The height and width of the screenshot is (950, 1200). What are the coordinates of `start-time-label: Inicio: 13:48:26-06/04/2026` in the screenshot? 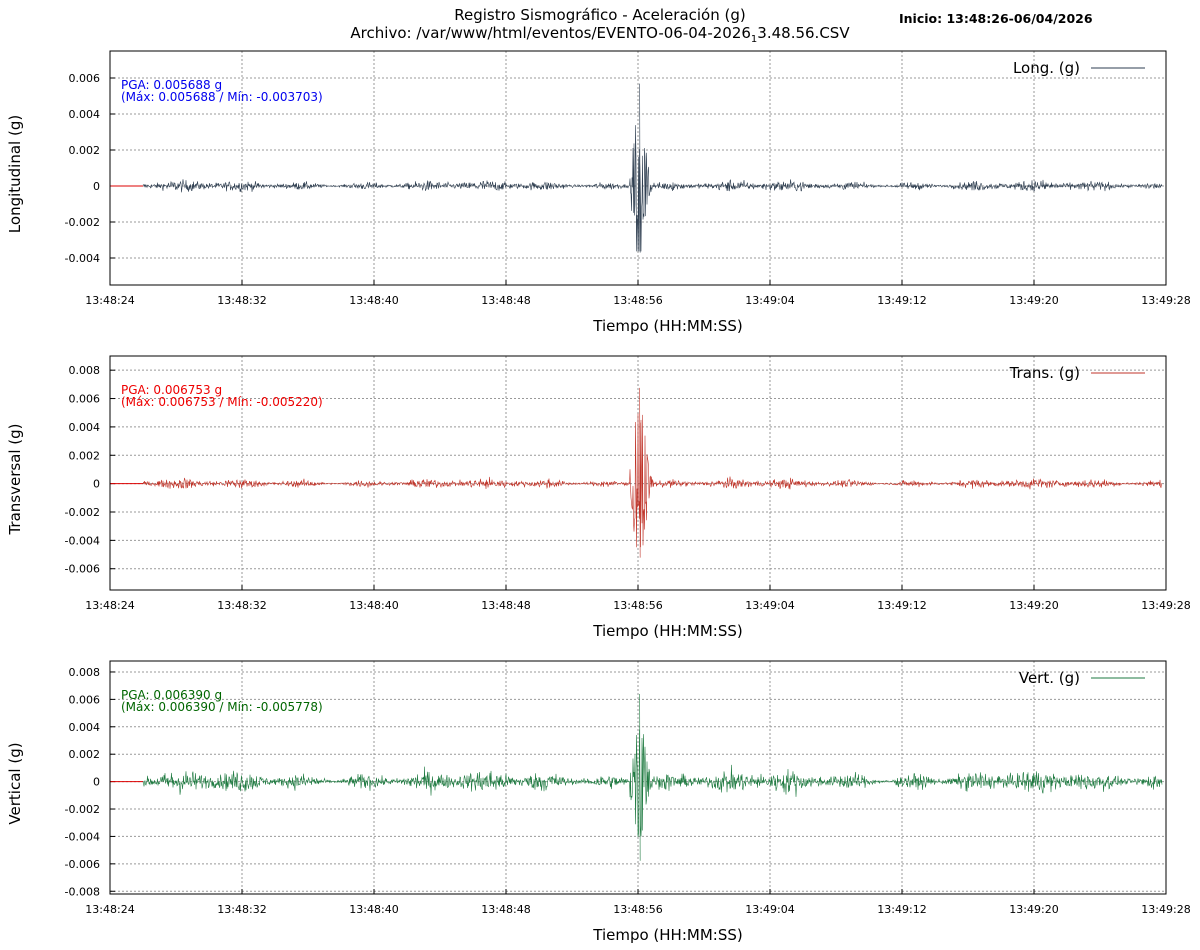 It's located at (996, 18).